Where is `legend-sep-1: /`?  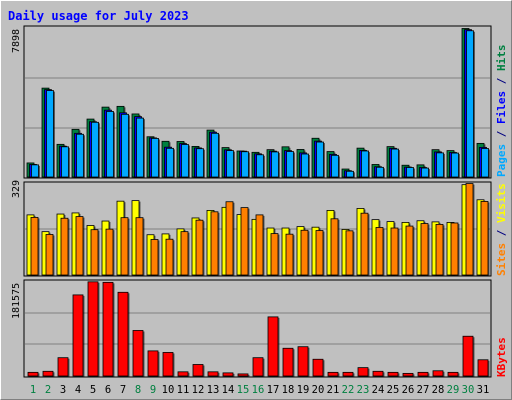 legend-sep-1: / is located at coordinates (501, 134).